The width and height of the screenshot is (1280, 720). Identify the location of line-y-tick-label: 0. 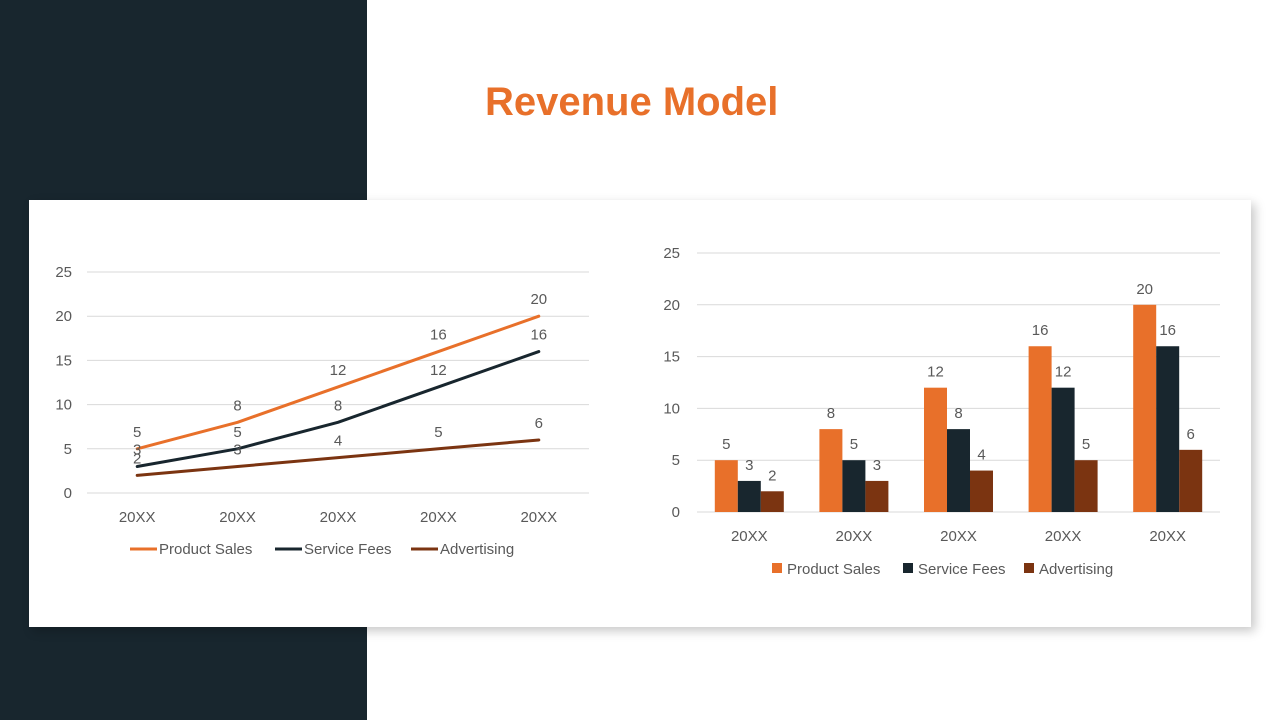
(68, 493).